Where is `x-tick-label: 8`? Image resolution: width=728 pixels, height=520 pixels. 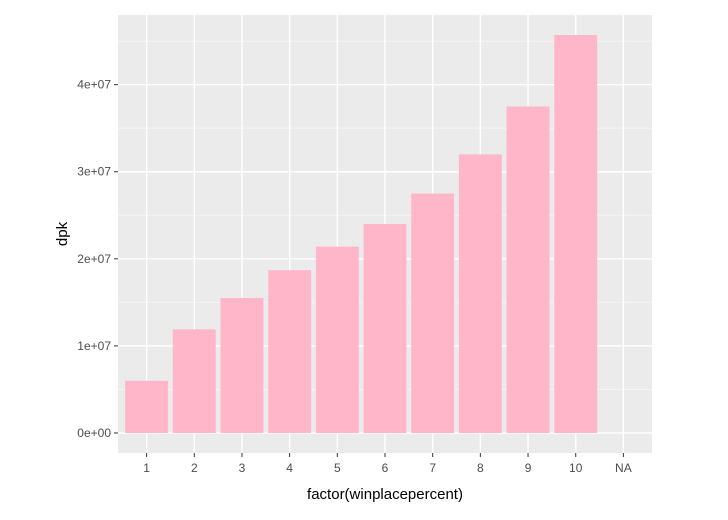 x-tick-label: 8 is located at coordinates (480, 468).